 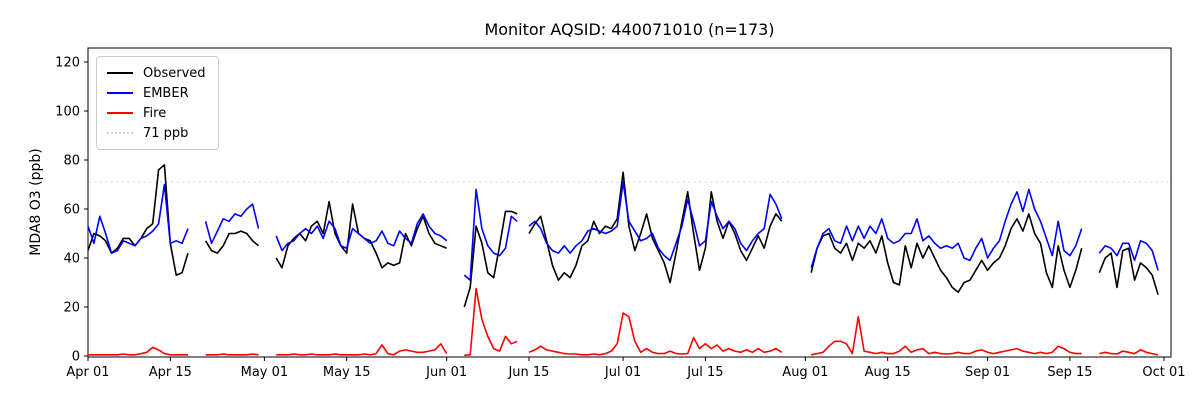 I want to click on legend-line-71-ppb, so click(x=120, y=133).